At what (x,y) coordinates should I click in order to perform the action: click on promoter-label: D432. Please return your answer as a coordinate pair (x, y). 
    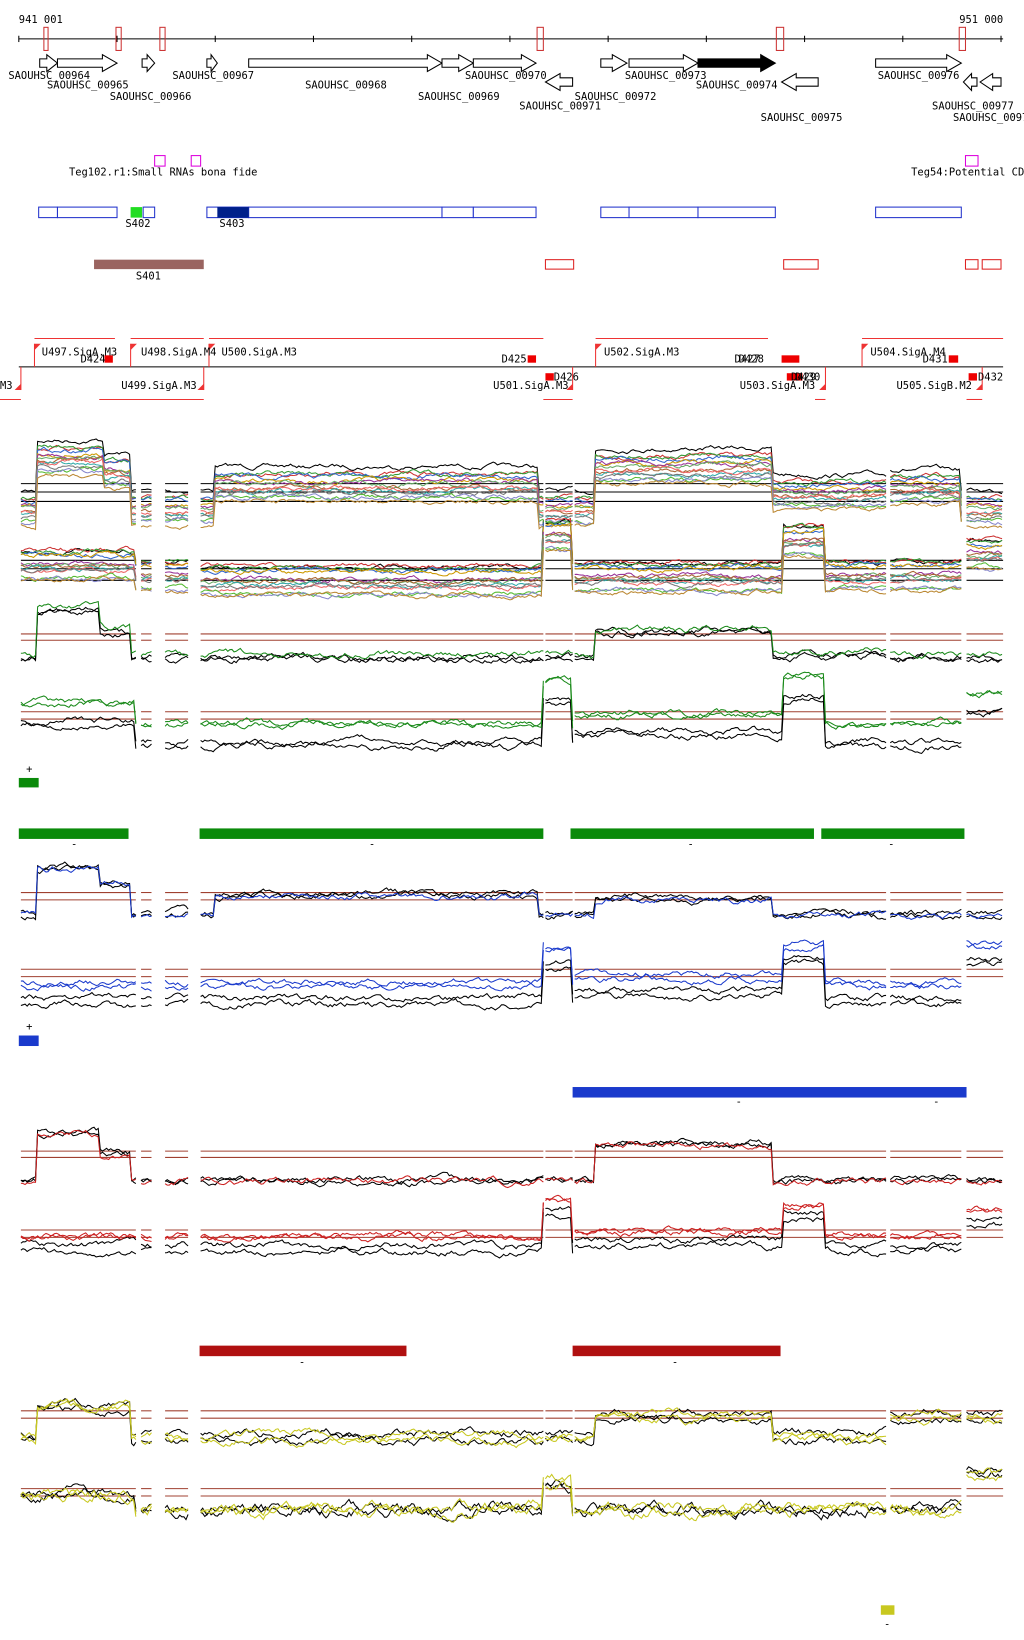
    Looking at the image, I should click on (990, 378).